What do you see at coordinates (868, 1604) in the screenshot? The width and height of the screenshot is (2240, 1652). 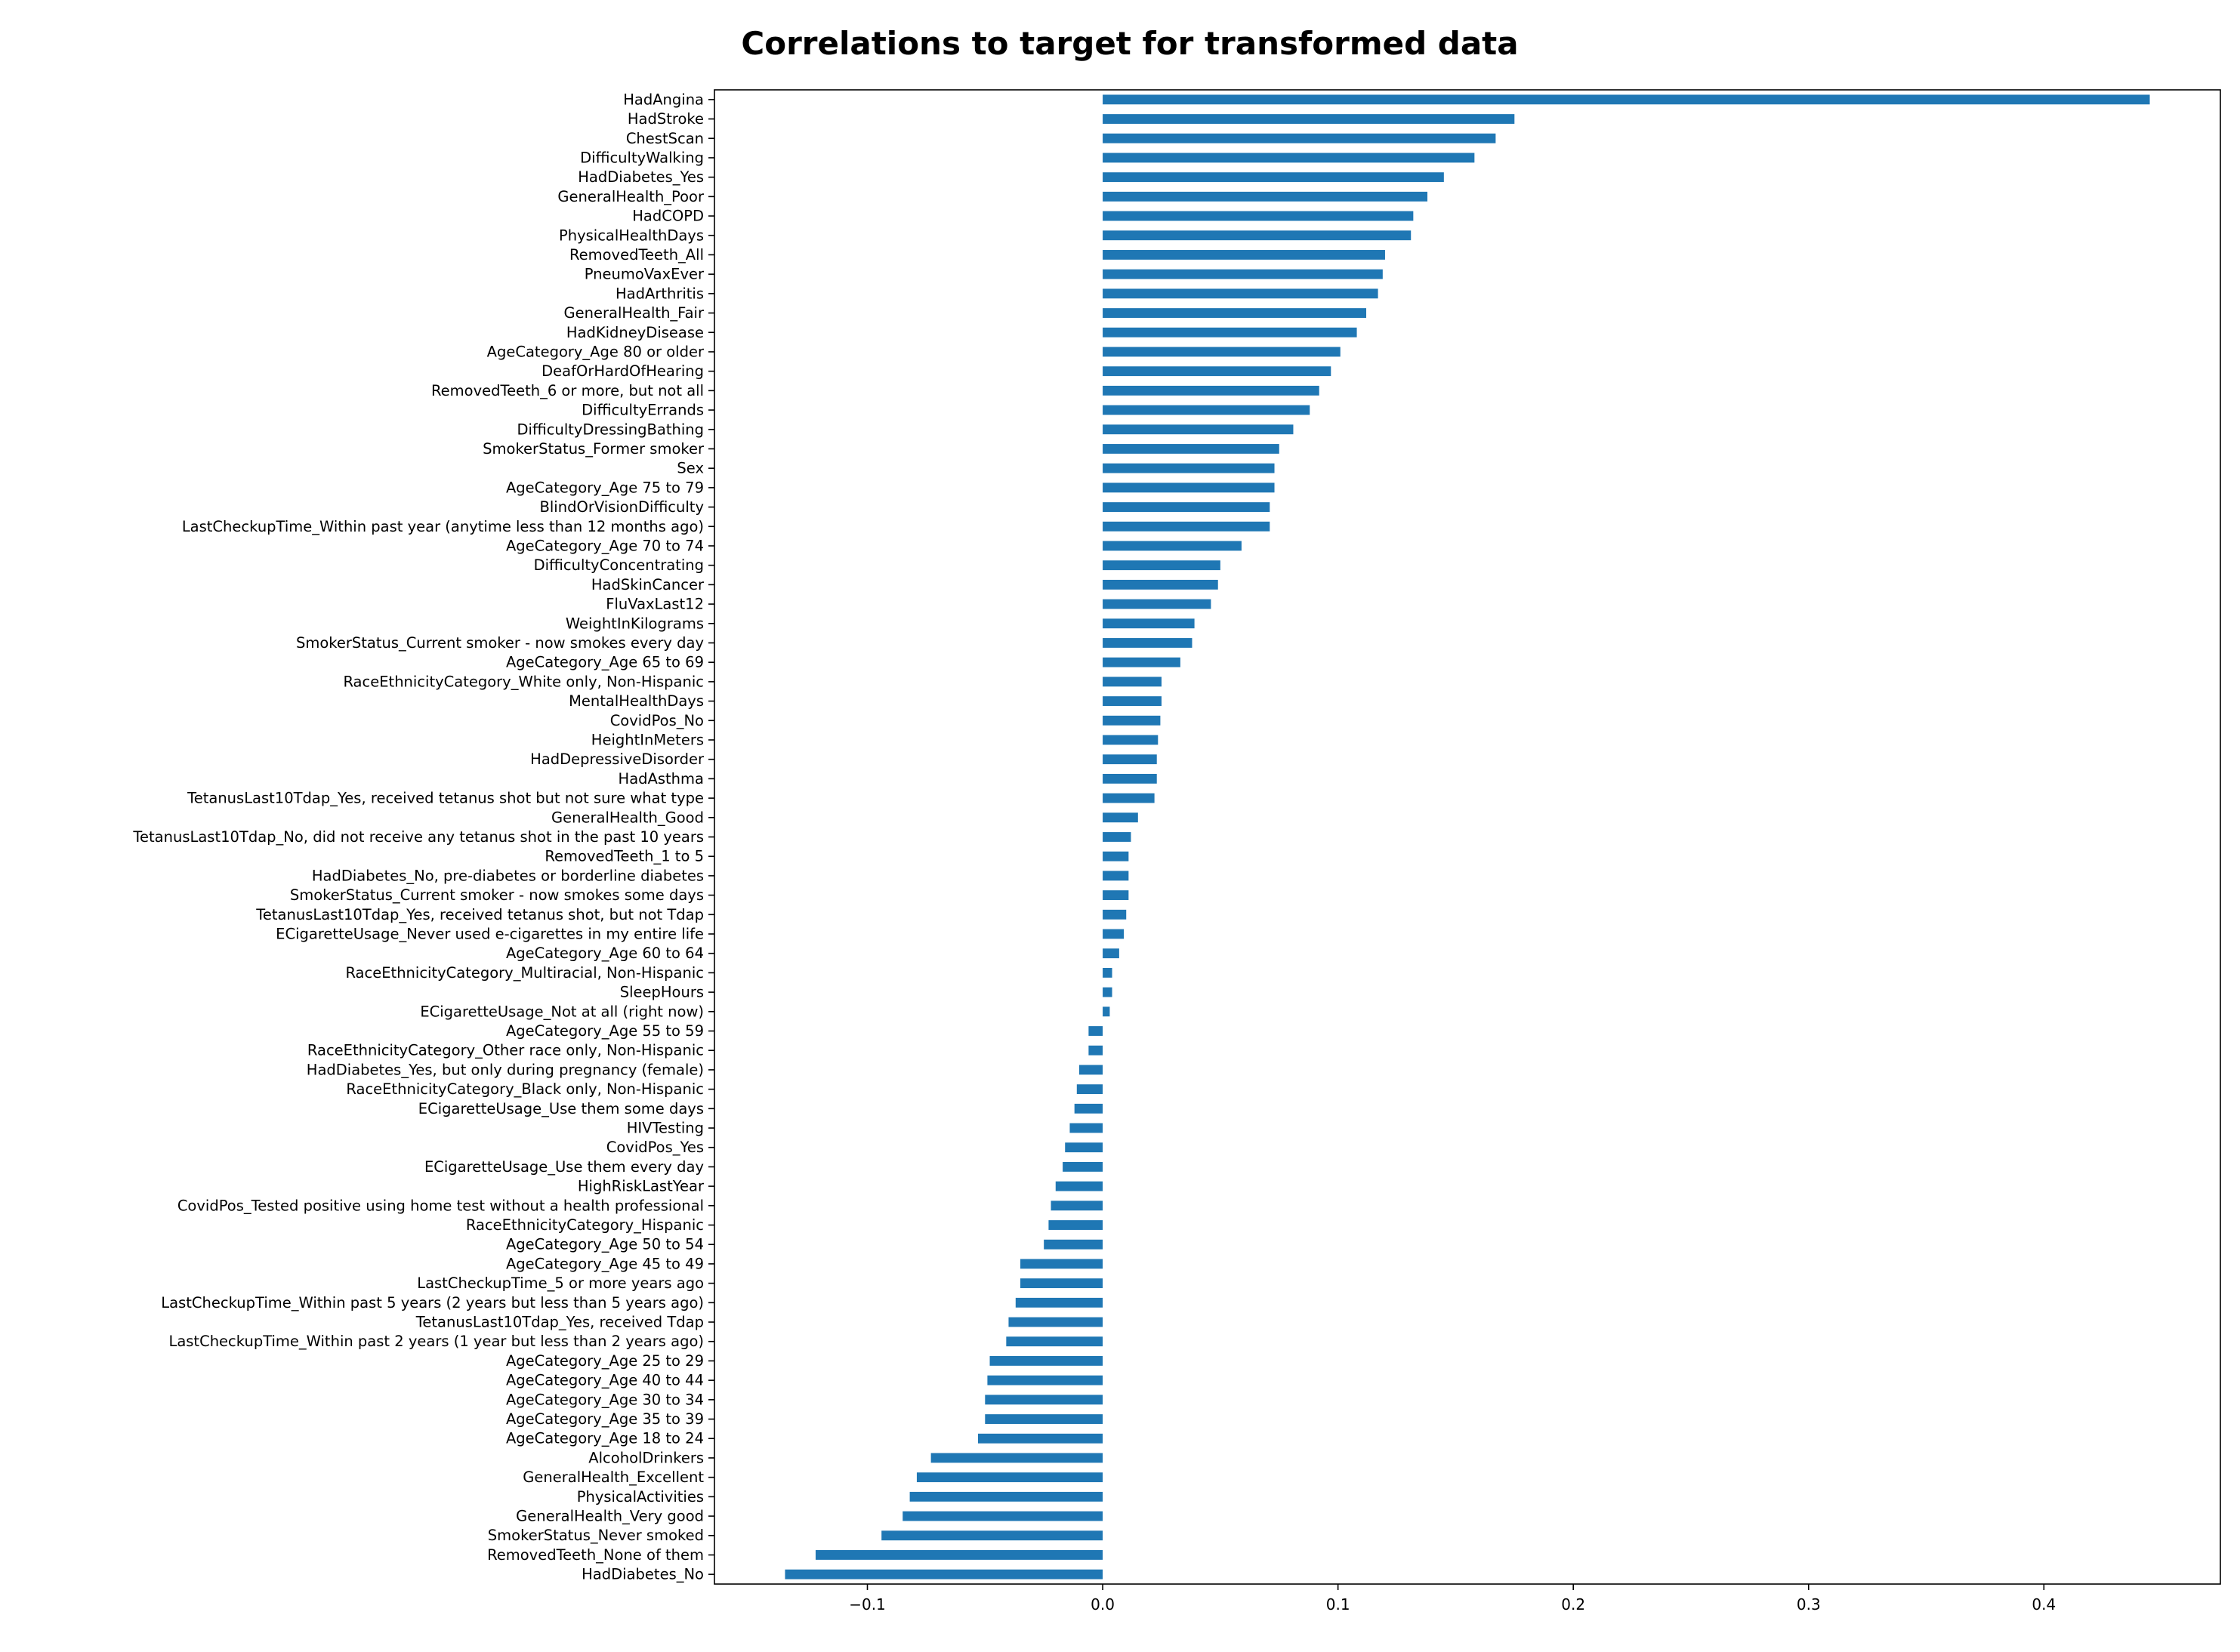 I see `x-tick-label: −0.1` at bounding box center [868, 1604].